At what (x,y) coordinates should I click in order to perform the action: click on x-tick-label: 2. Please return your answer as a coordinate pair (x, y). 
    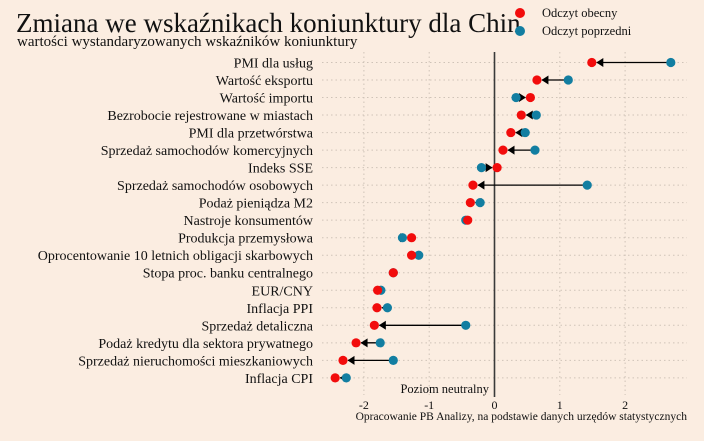
    Looking at the image, I should click on (625, 405).